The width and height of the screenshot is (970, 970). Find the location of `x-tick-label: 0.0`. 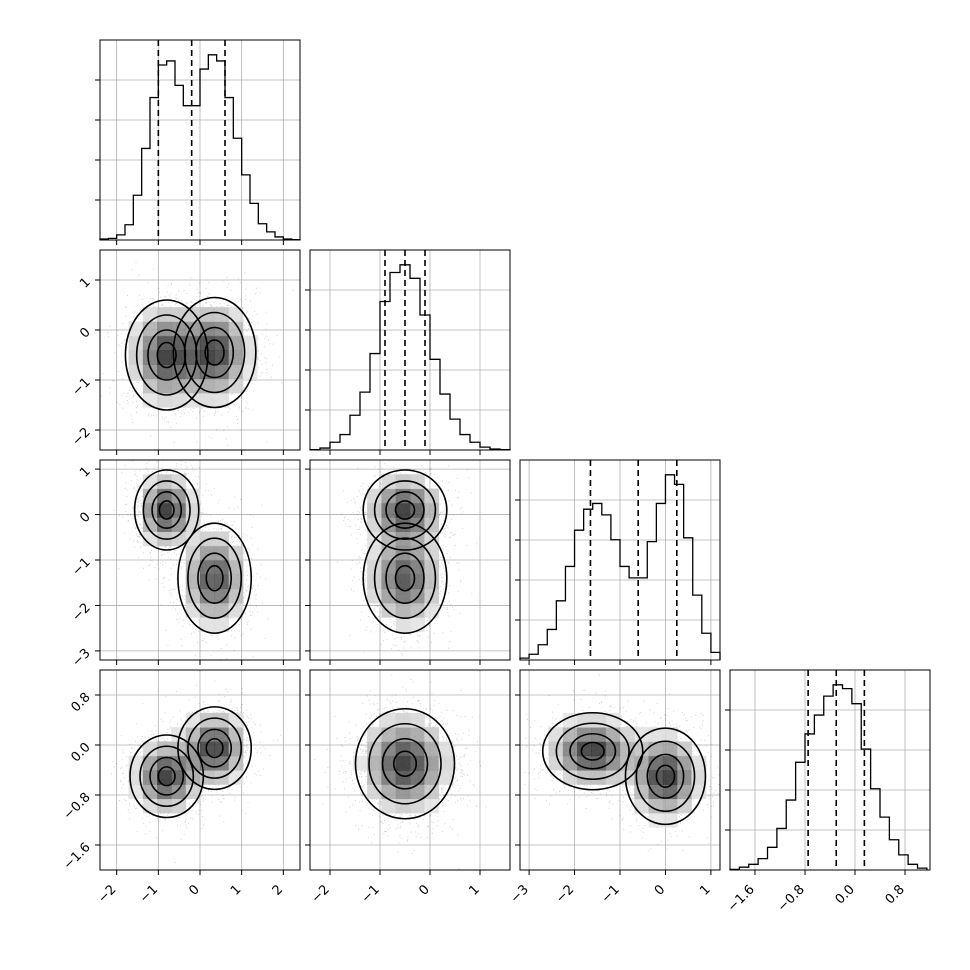

x-tick-label: 0.0 is located at coordinates (845, 894).